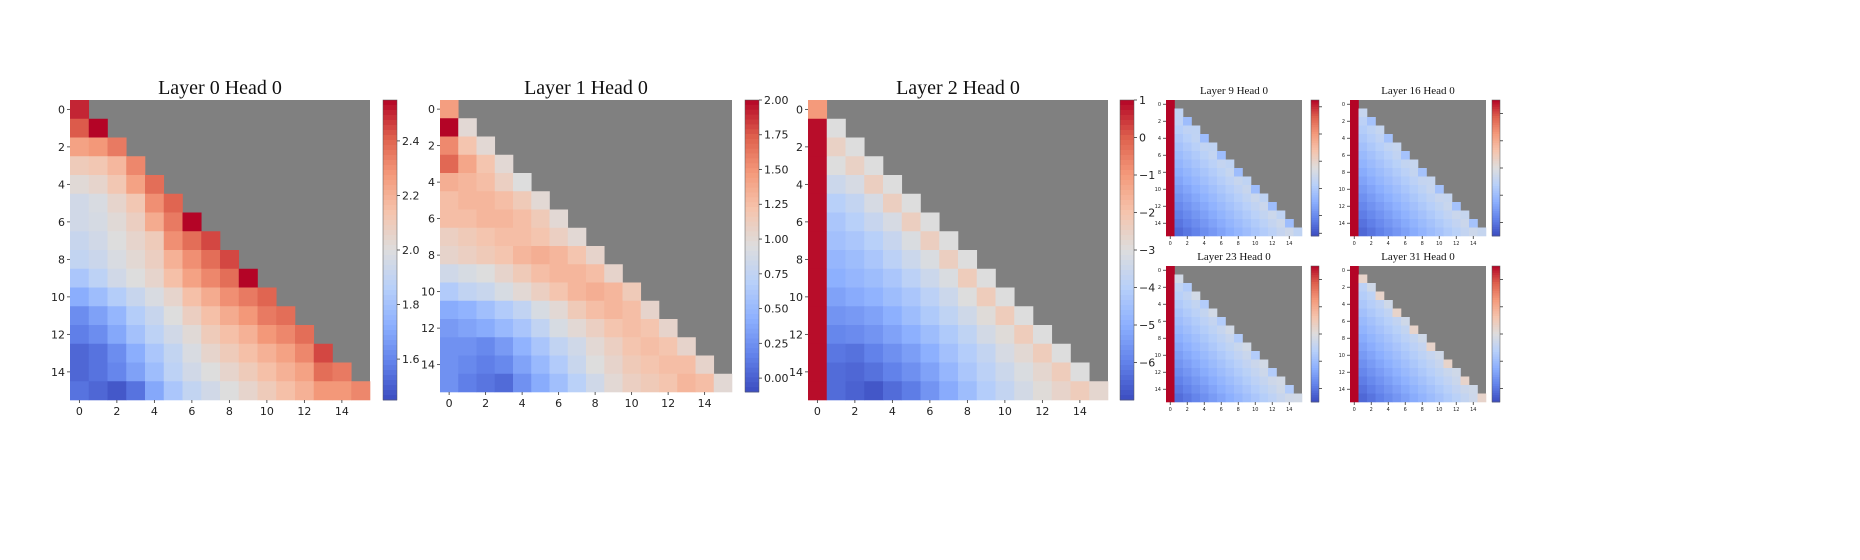 The width and height of the screenshot is (1860, 560). Describe the element at coordinates (1343, 271) in the screenshot. I see `y-tick-label: 0` at that location.